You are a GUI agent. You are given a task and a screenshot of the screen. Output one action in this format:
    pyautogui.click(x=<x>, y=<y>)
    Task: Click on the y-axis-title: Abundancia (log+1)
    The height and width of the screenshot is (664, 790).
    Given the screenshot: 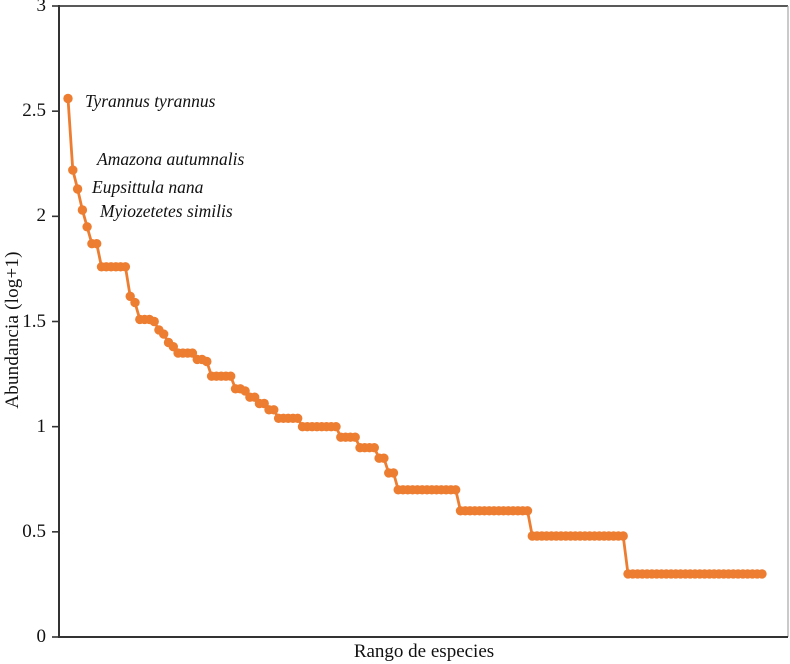 What is the action you would take?
    pyautogui.click(x=12, y=330)
    